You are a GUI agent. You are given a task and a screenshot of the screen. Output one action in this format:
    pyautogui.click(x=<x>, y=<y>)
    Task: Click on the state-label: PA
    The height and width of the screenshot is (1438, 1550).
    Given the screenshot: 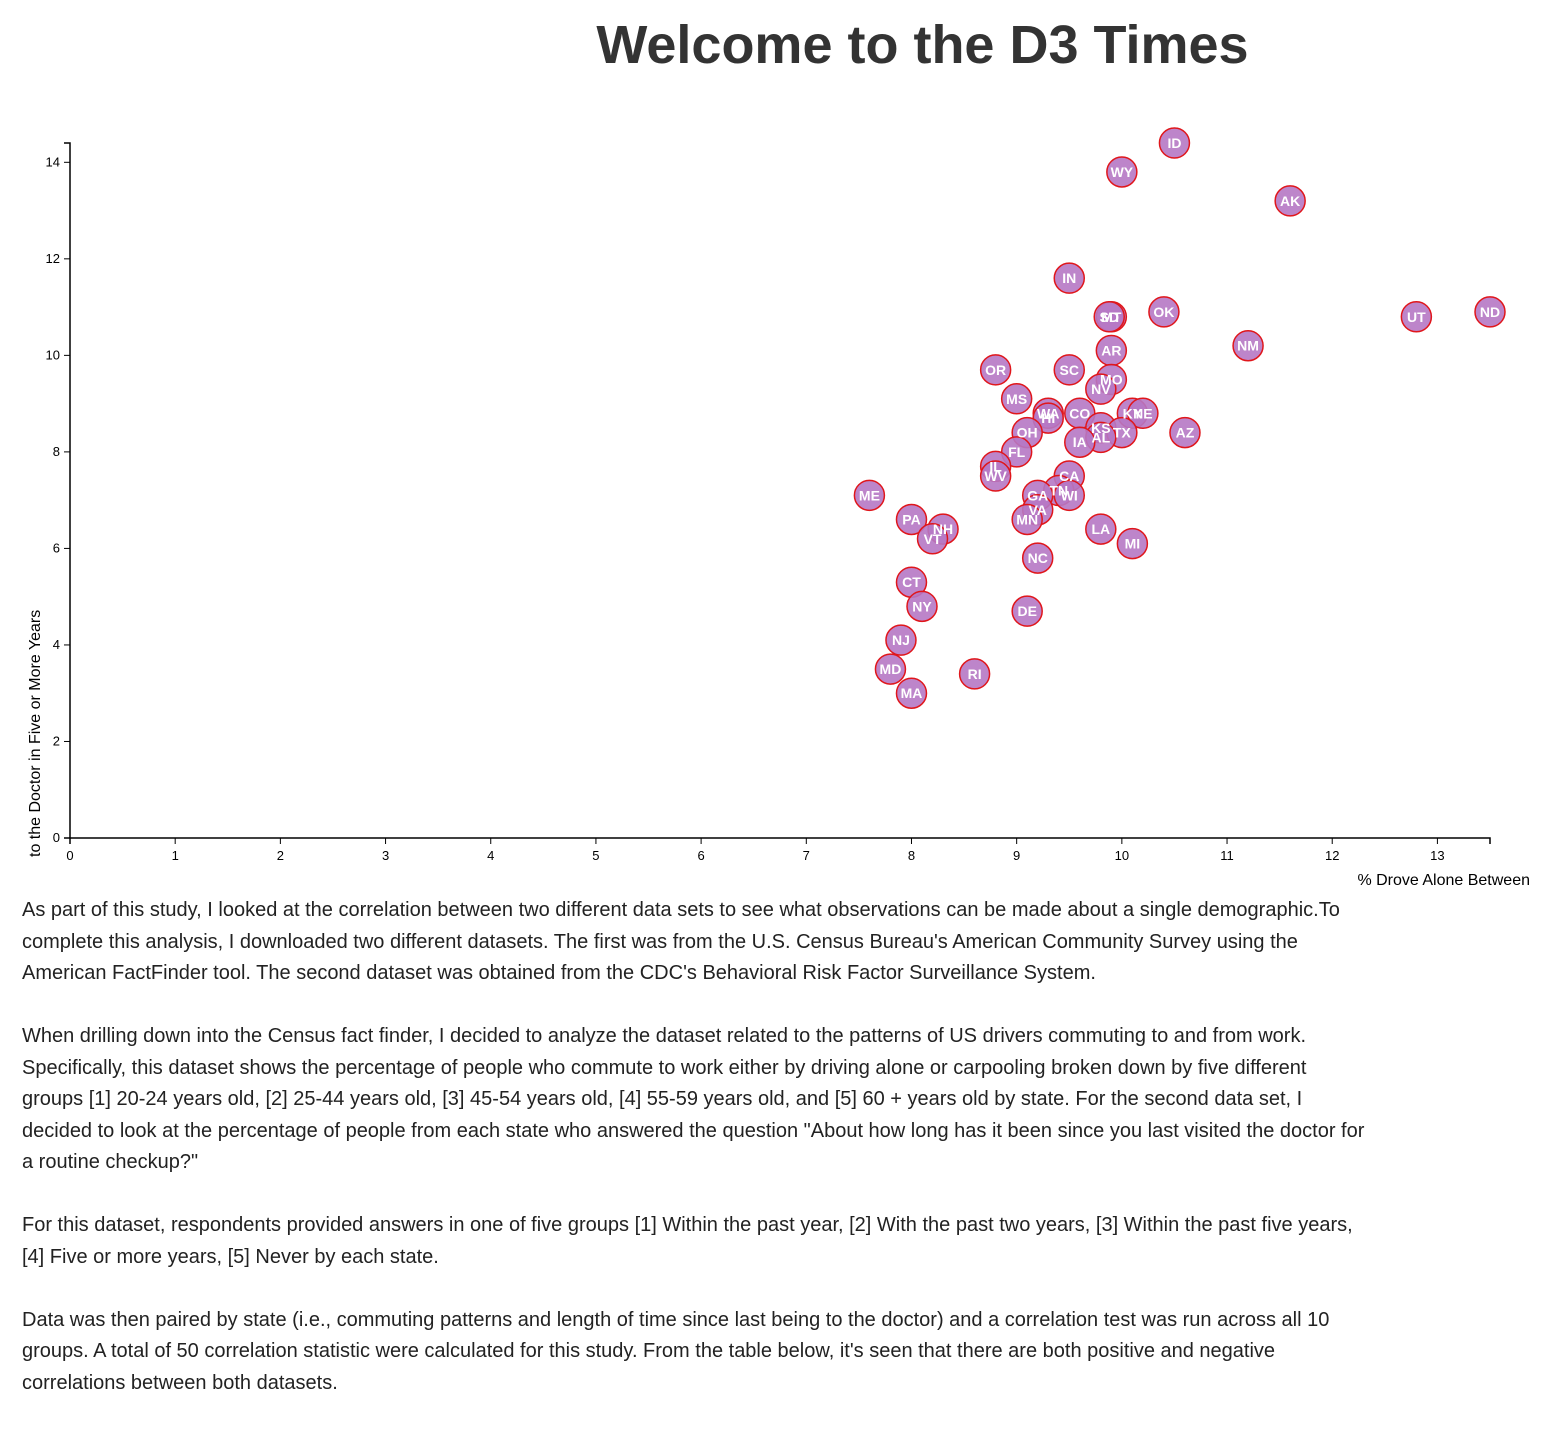 What is the action you would take?
    pyautogui.click(x=911, y=519)
    